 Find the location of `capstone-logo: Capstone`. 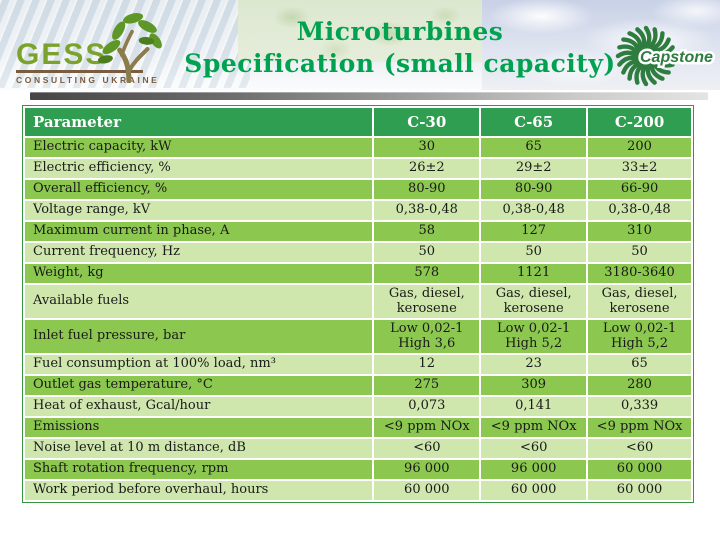

capstone-logo: Capstone is located at coordinates (666, 55).